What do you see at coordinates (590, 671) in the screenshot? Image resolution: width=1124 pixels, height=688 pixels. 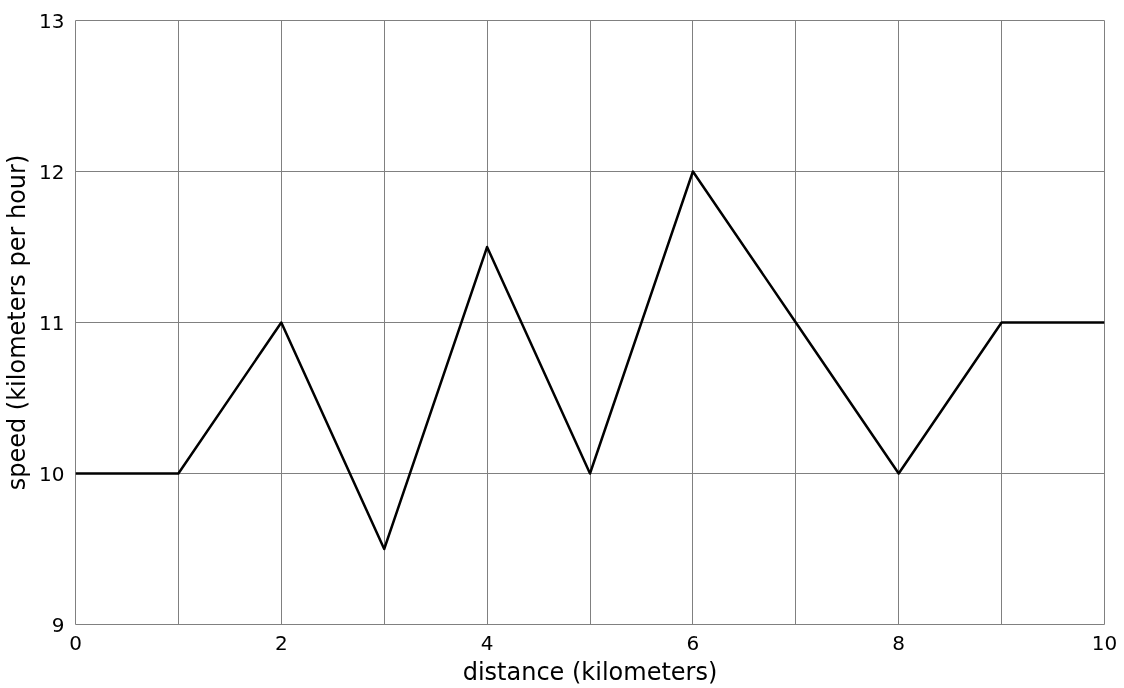 I see `x-axis-title: distance (kilometers)` at bounding box center [590, 671].